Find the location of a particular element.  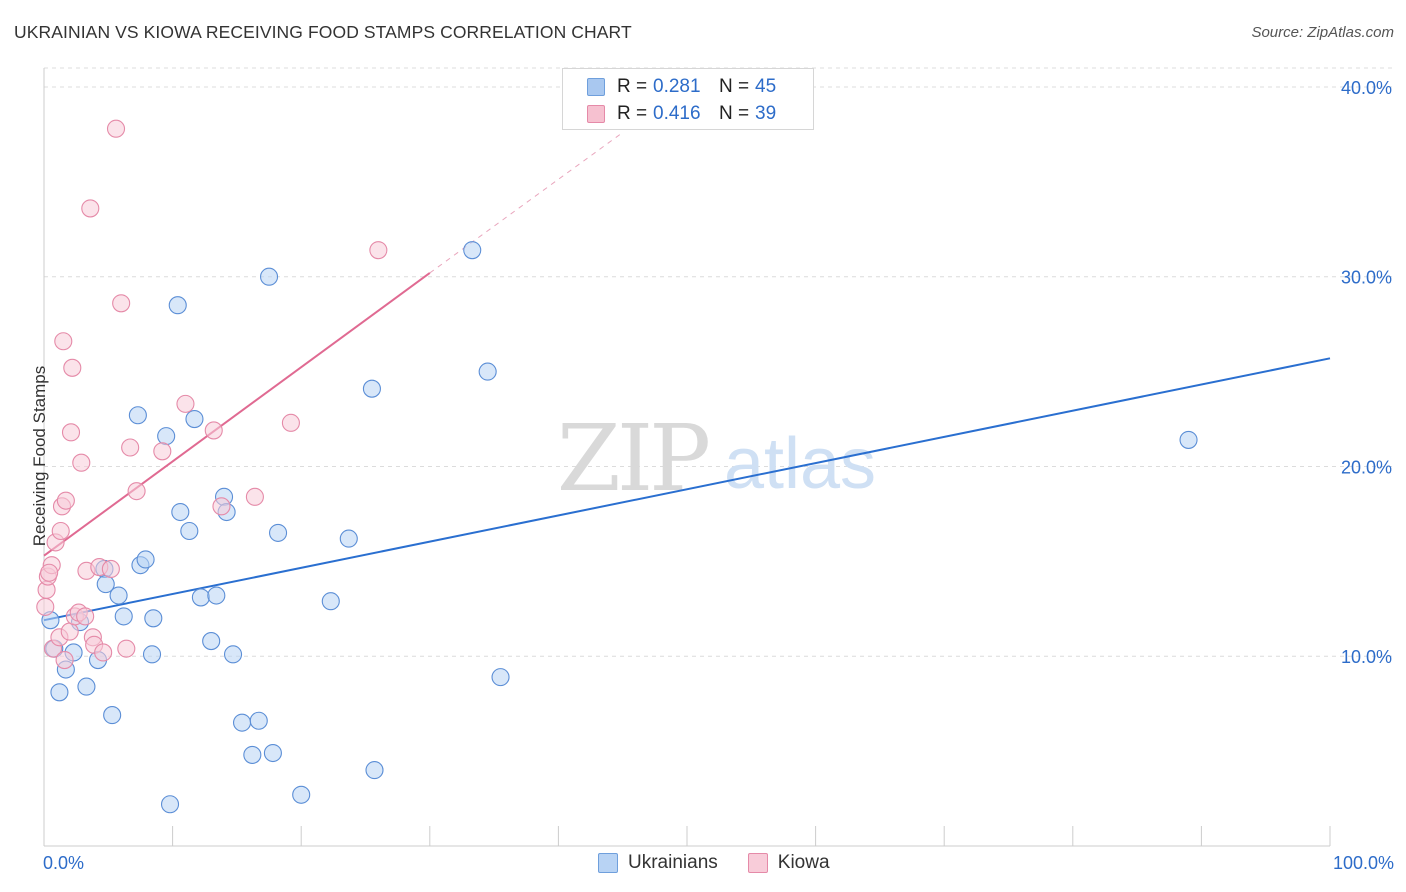

legend-row-ukrainians: R = 0.281 N = 45 is located at coordinates (681, 87).